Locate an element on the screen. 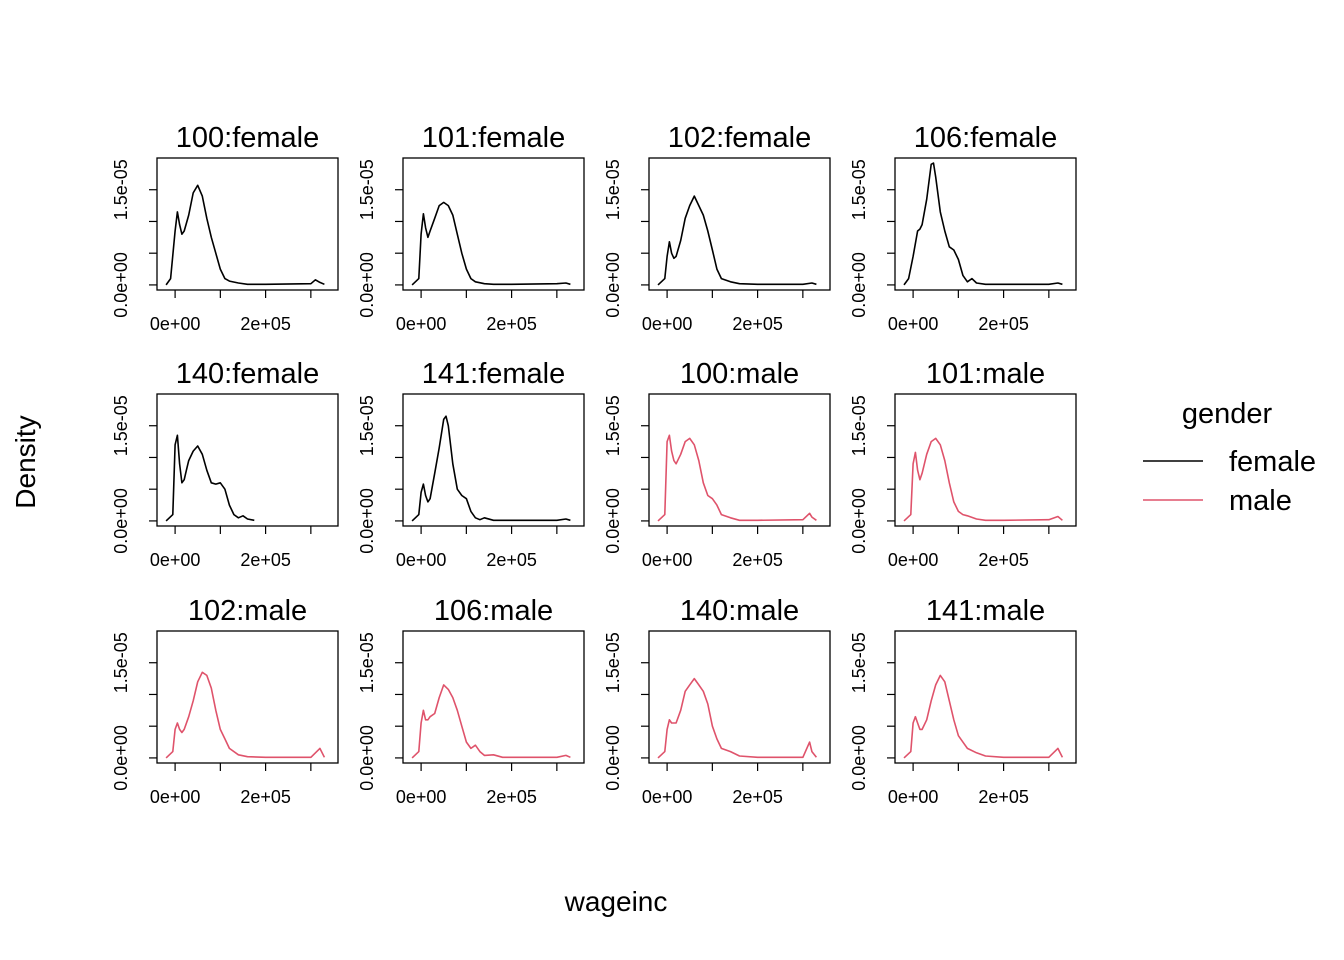  panel-title: 100:female is located at coordinates (248, 138).